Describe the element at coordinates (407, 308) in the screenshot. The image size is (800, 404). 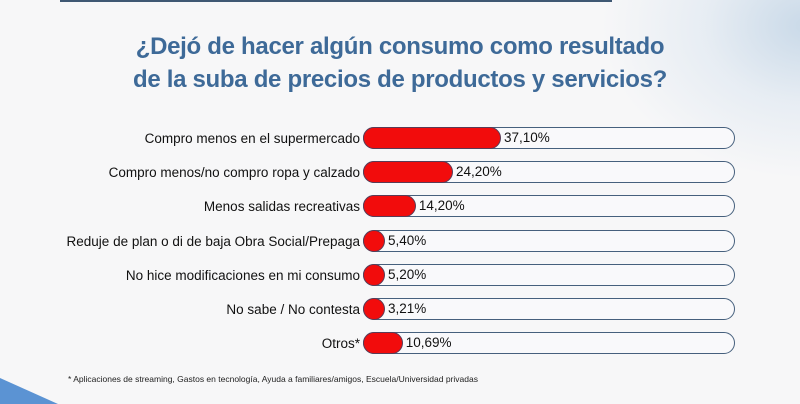
I see `value-label: 3,21%` at that location.